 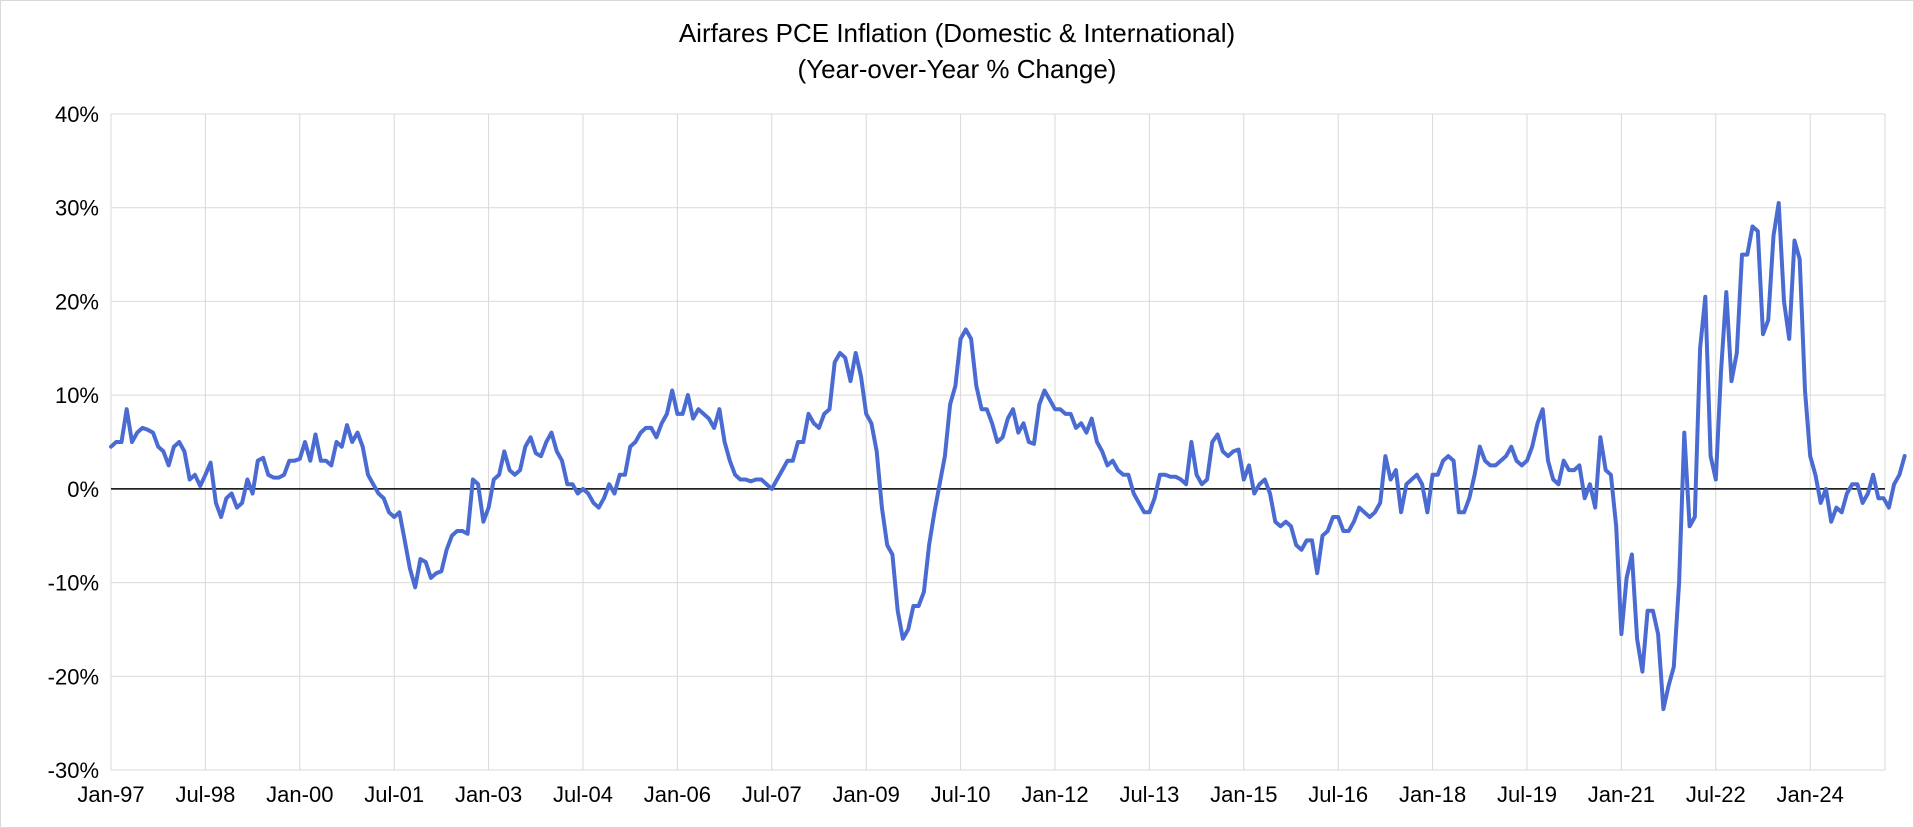 What do you see at coordinates (1243, 794) in the screenshot?
I see `x-tick-label: Jan-15` at bounding box center [1243, 794].